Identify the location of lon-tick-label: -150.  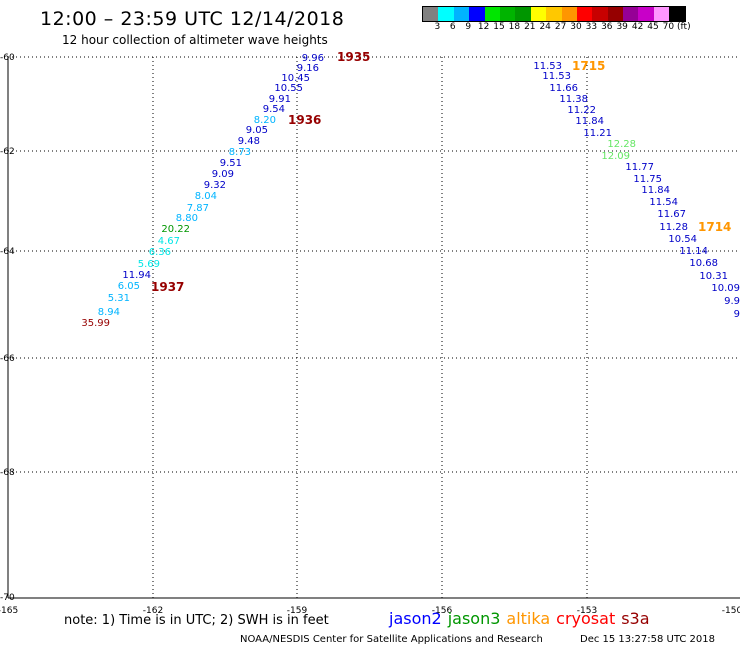
(731, 611).